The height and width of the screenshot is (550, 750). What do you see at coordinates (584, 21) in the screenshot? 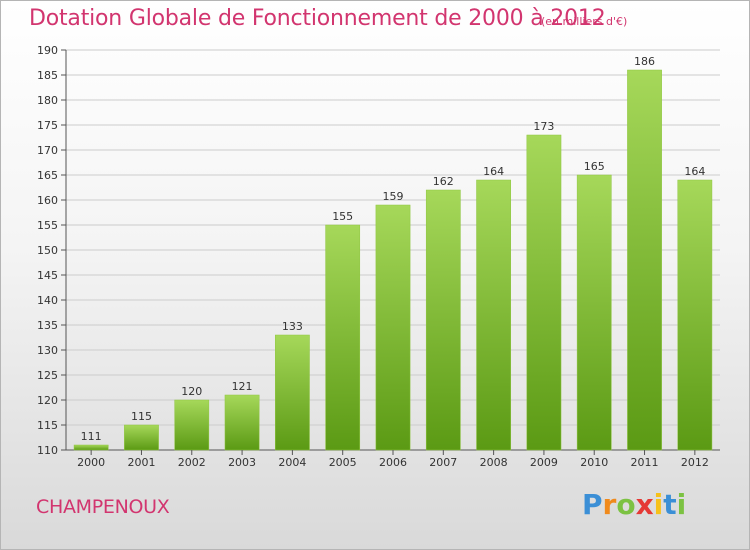
I see `chart-subtitle: (en milliers d'€)` at bounding box center [584, 21].